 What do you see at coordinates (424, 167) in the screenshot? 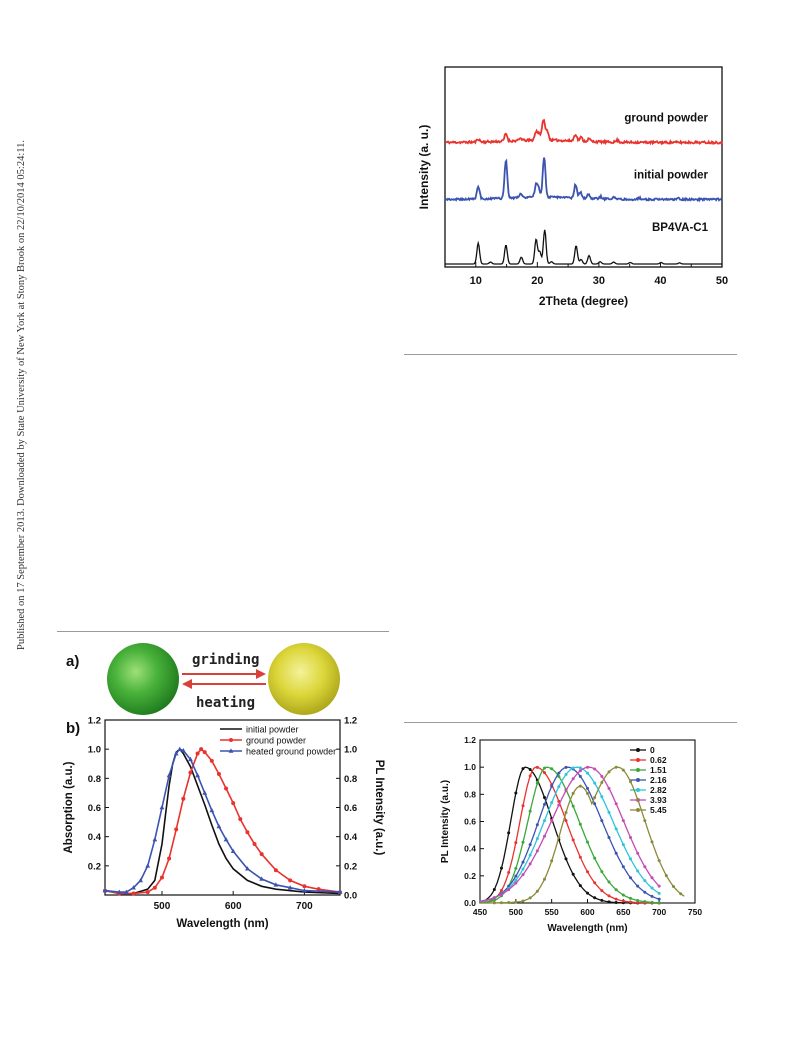
I see `y-axis-title: Intensity (a. u.)` at bounding box center [424, 167].